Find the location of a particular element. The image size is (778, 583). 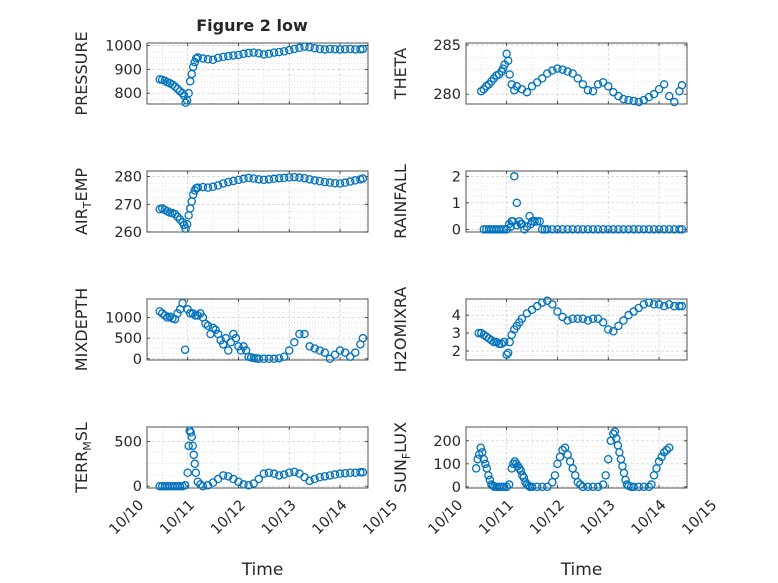

y-axis-label: TERRMSL is located at coordinates (83, 458).